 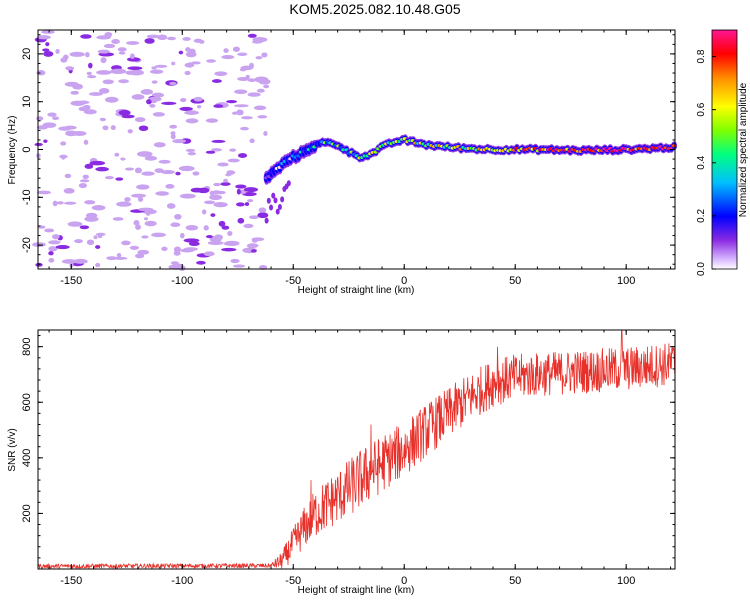 I want to click on x-tick-label: -150, so click(x=71, y=281).